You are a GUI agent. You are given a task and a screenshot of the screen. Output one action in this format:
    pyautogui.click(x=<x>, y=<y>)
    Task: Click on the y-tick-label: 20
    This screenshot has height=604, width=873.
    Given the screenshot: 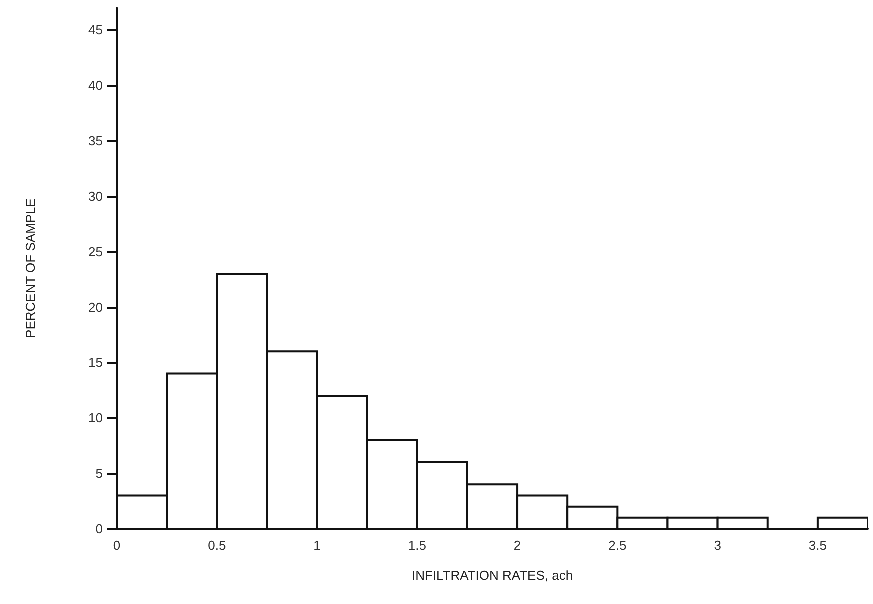 What is the action you would take?
    pyautogui.click(x=95, y=307)
    